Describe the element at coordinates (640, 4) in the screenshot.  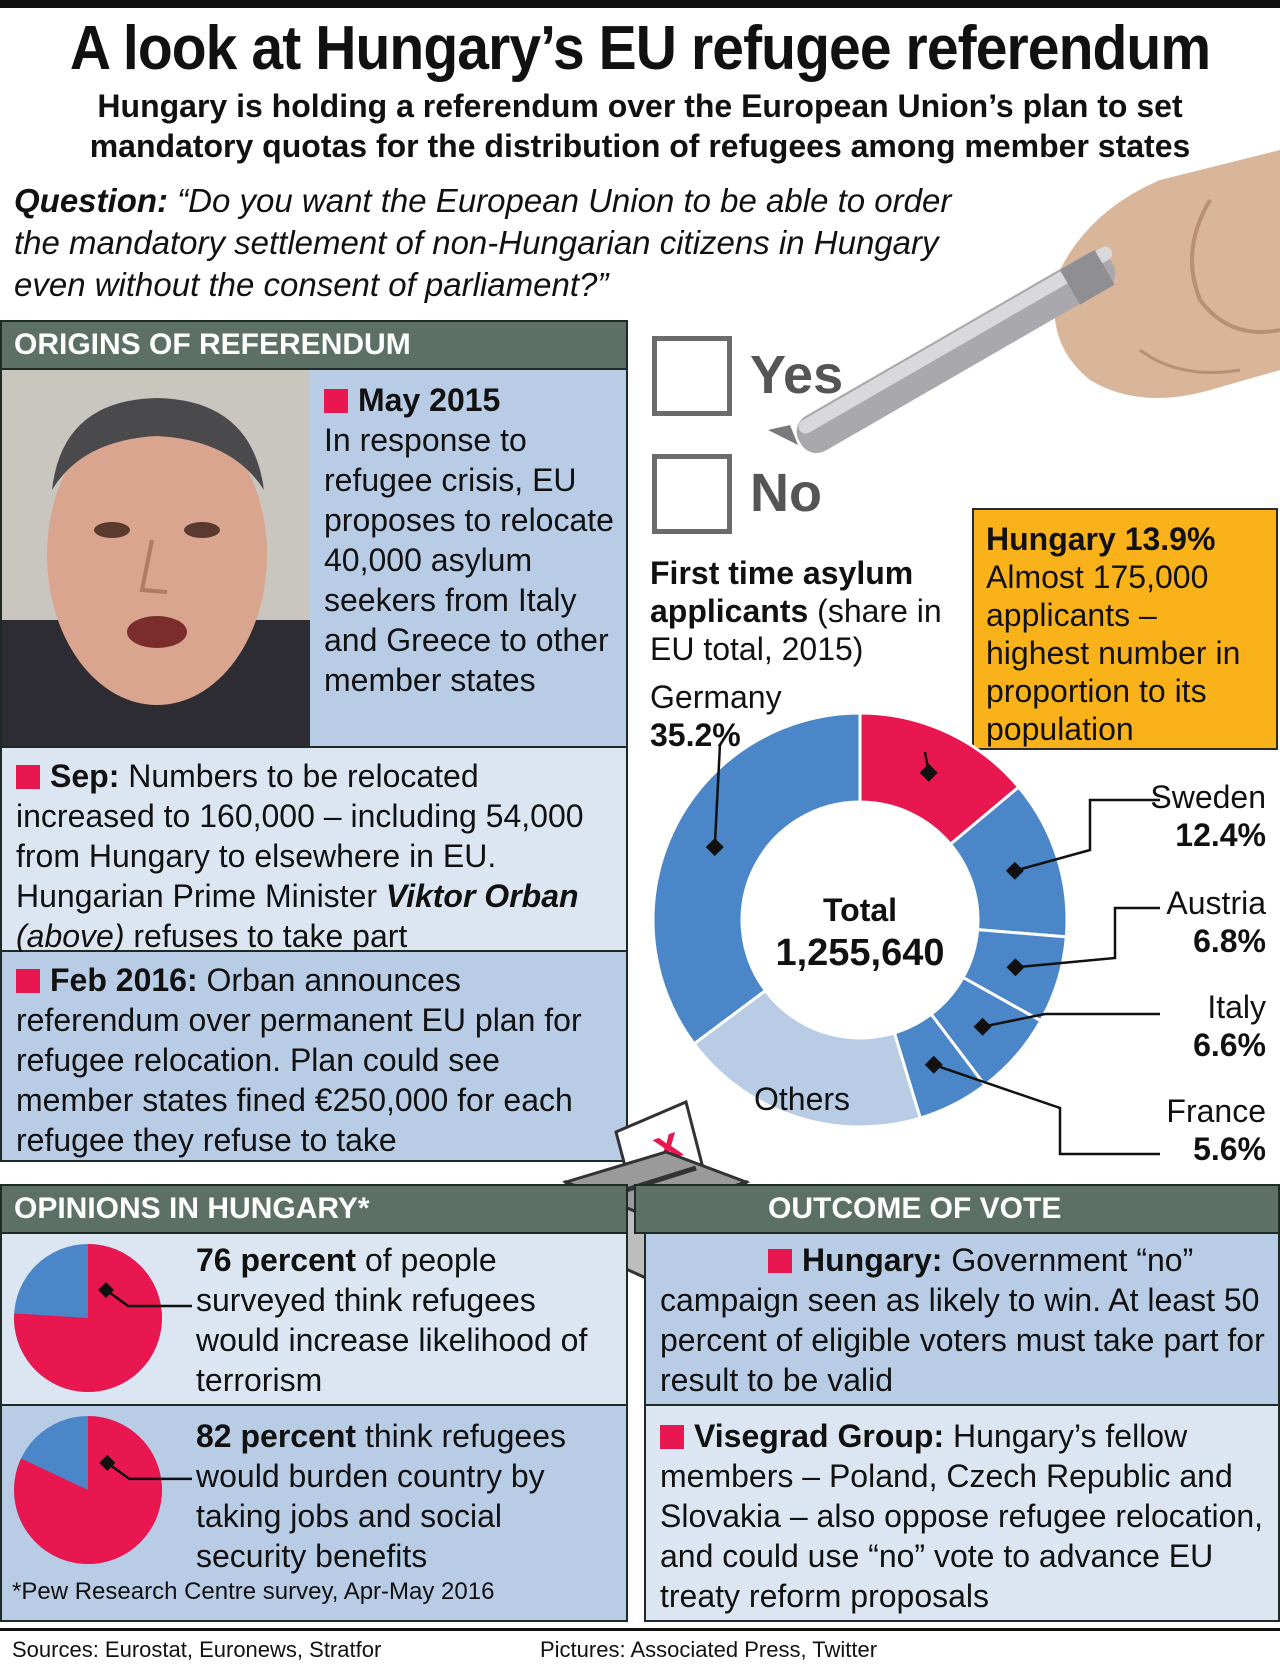
I see `top-rule` at that location.